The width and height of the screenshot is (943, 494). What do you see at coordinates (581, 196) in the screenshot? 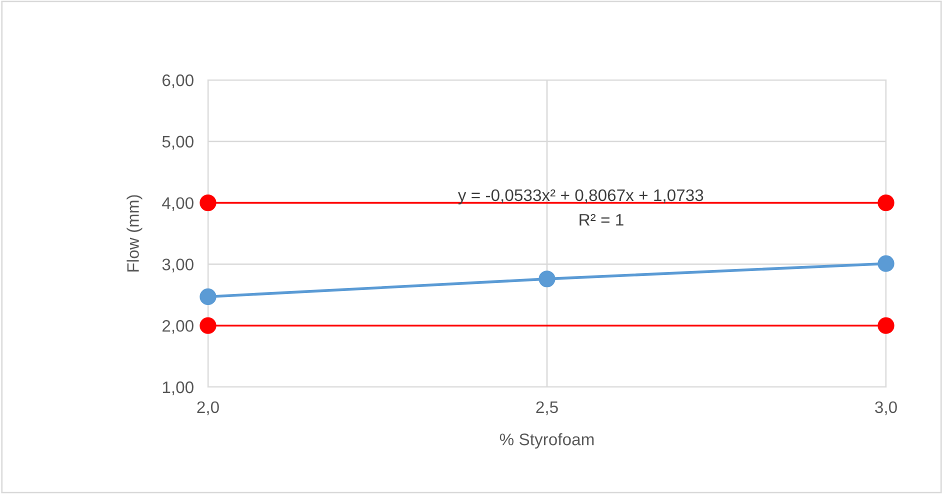
I see `annotation: y = -0,0533x² + 0,8067x + 1,0733` at bounding box center [581, 196].